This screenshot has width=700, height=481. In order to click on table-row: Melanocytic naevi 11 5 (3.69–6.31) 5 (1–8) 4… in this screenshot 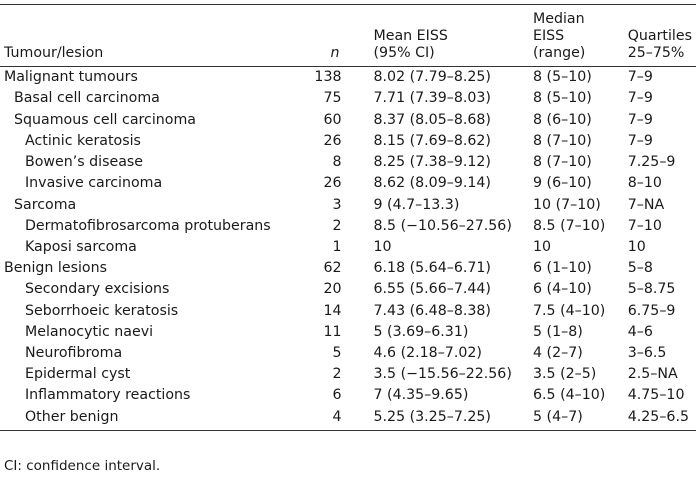, I will do `click(348, 332)`.